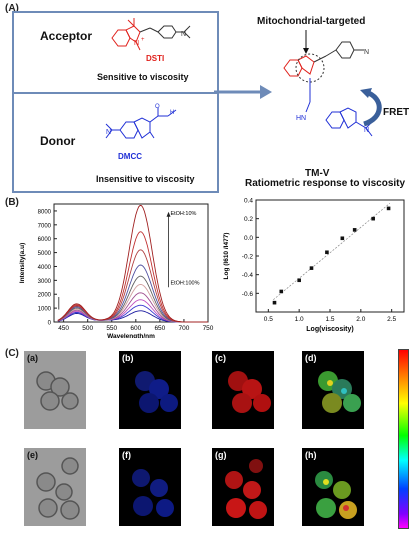  I want to click on fit-line, so click(332, 252).